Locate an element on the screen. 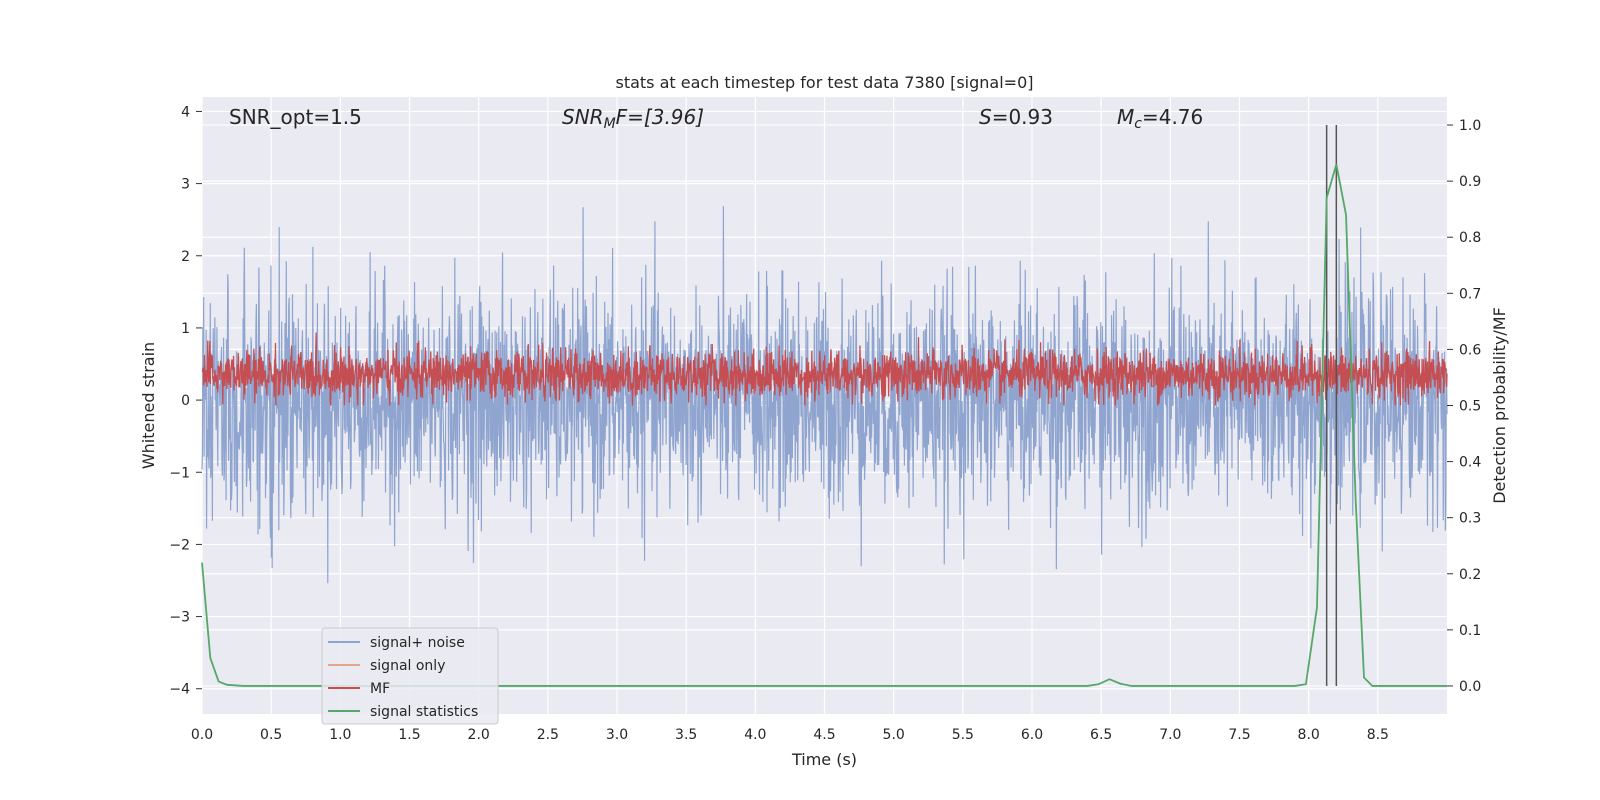  y-axis-left-ticks: 4 3 2 1 0 −1 −2 −3 −4 is located at coordinates (185, 401).